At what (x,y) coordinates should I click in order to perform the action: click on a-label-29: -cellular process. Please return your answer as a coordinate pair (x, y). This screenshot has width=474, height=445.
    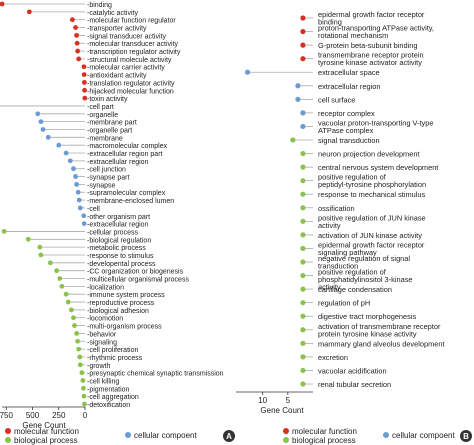
    Looking at the image, I should click on (112, 232).